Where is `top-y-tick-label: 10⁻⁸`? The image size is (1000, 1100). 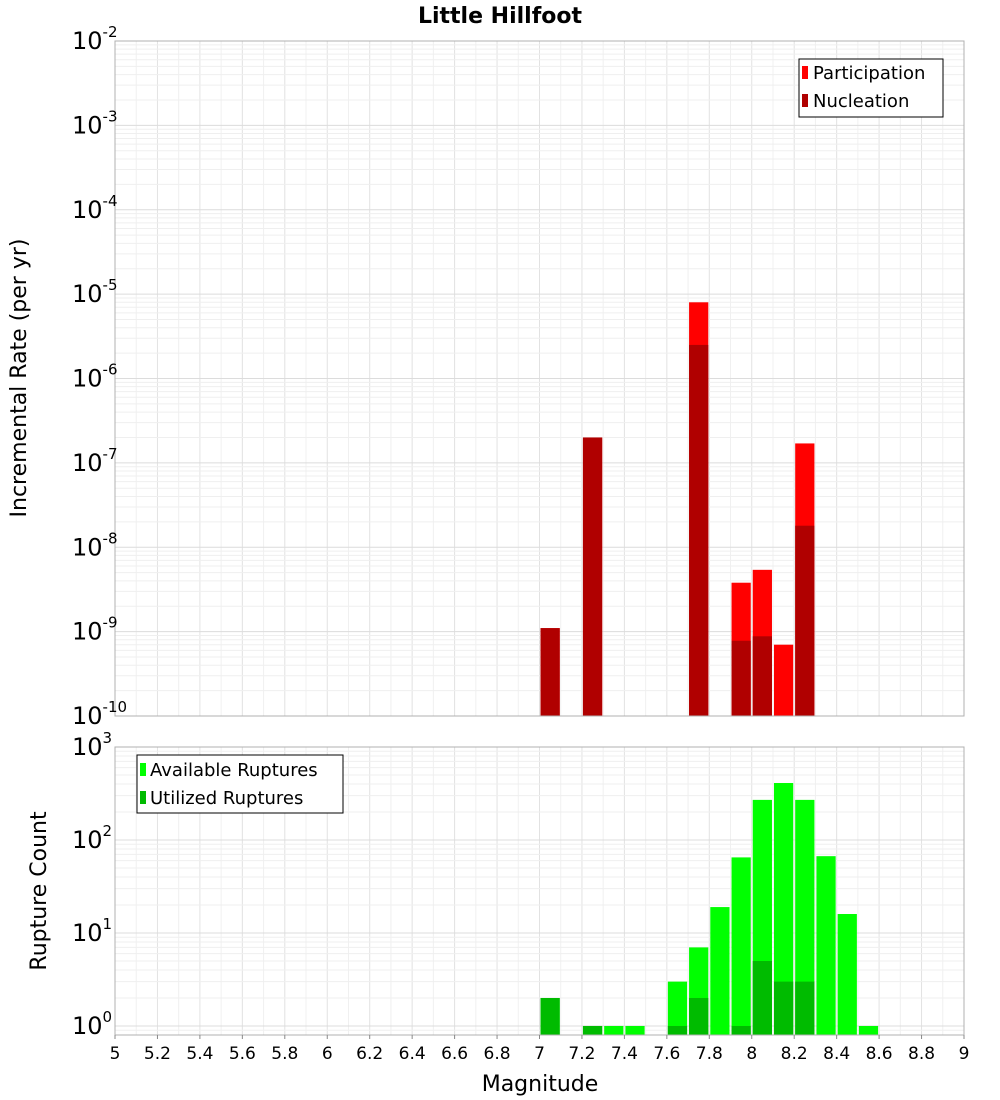 top-y-tick-label: 10⁻⁸ is located at coordinates (95, 545).